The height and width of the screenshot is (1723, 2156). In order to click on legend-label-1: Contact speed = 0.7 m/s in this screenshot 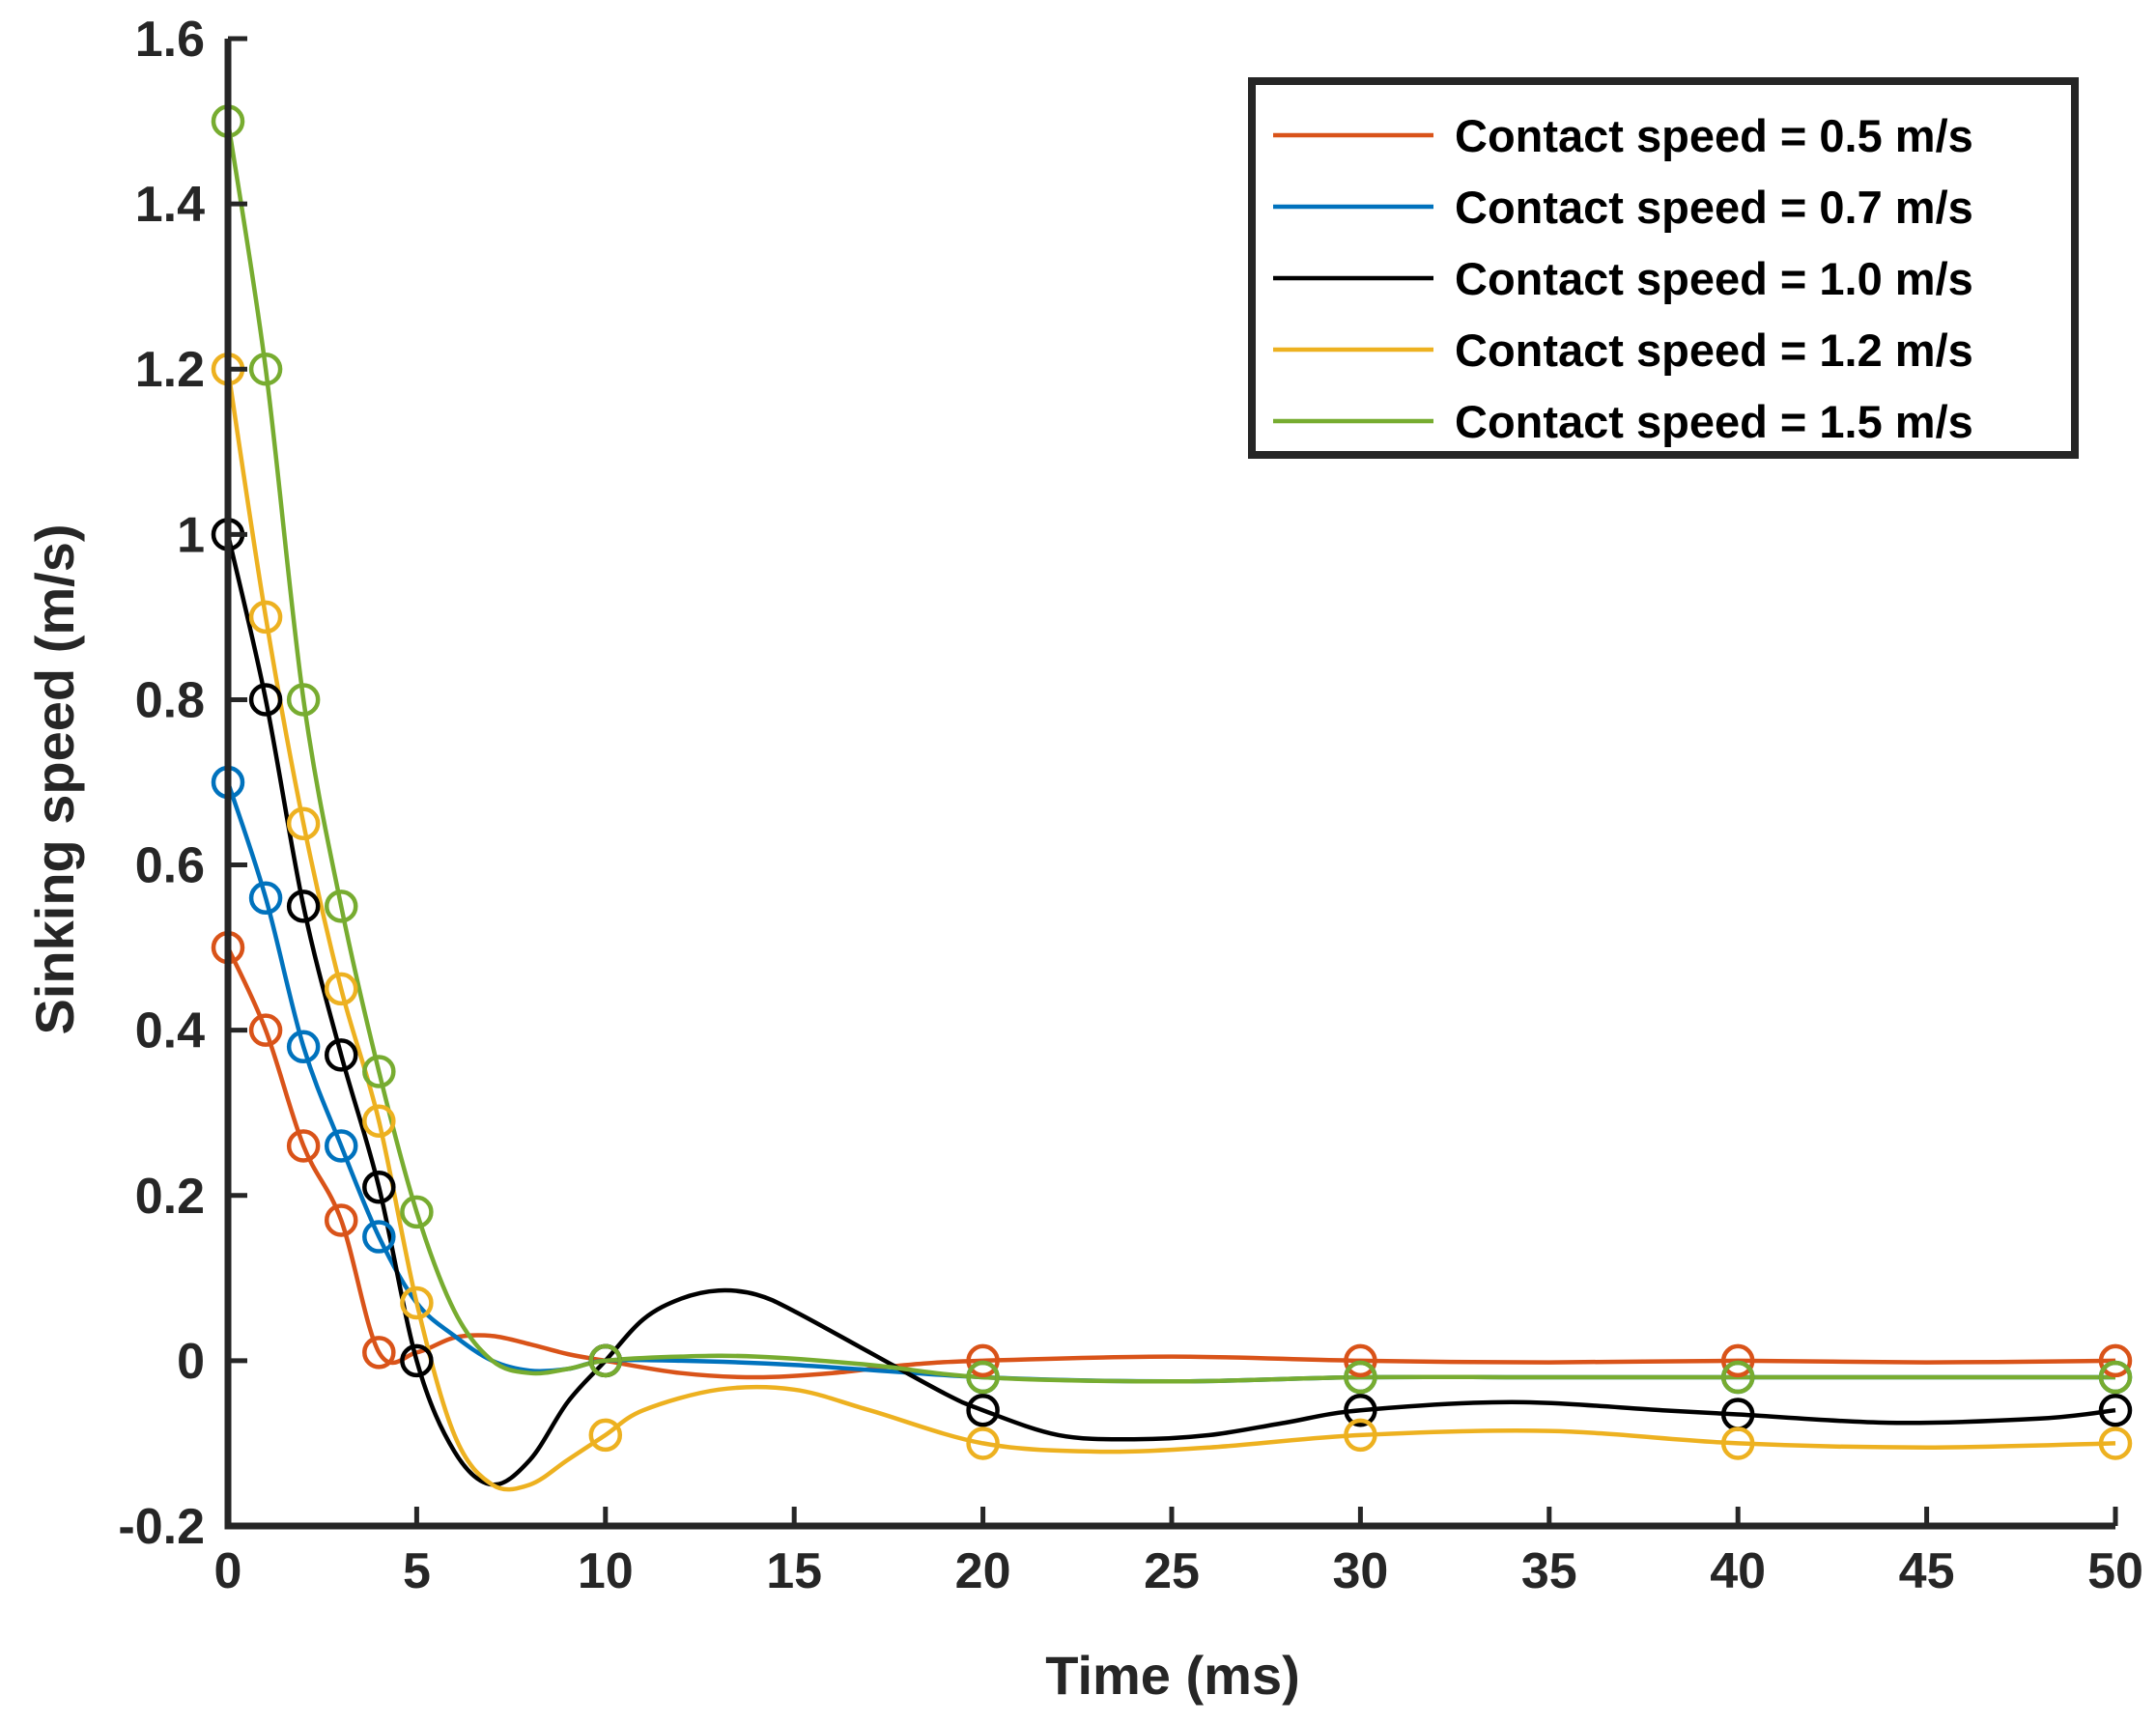, I will do `click(1714, 207)`.